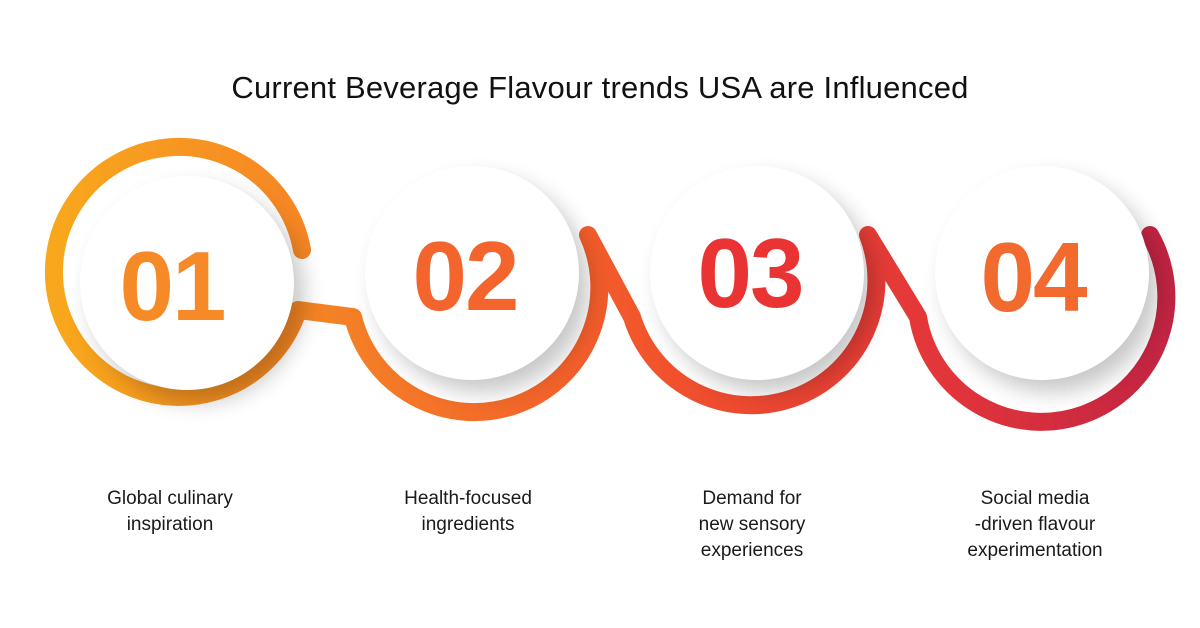  What do you see at coordinates (749, 273) in the screenshot?
I see `step-number-3: 03` at bounding box center [749, 273].